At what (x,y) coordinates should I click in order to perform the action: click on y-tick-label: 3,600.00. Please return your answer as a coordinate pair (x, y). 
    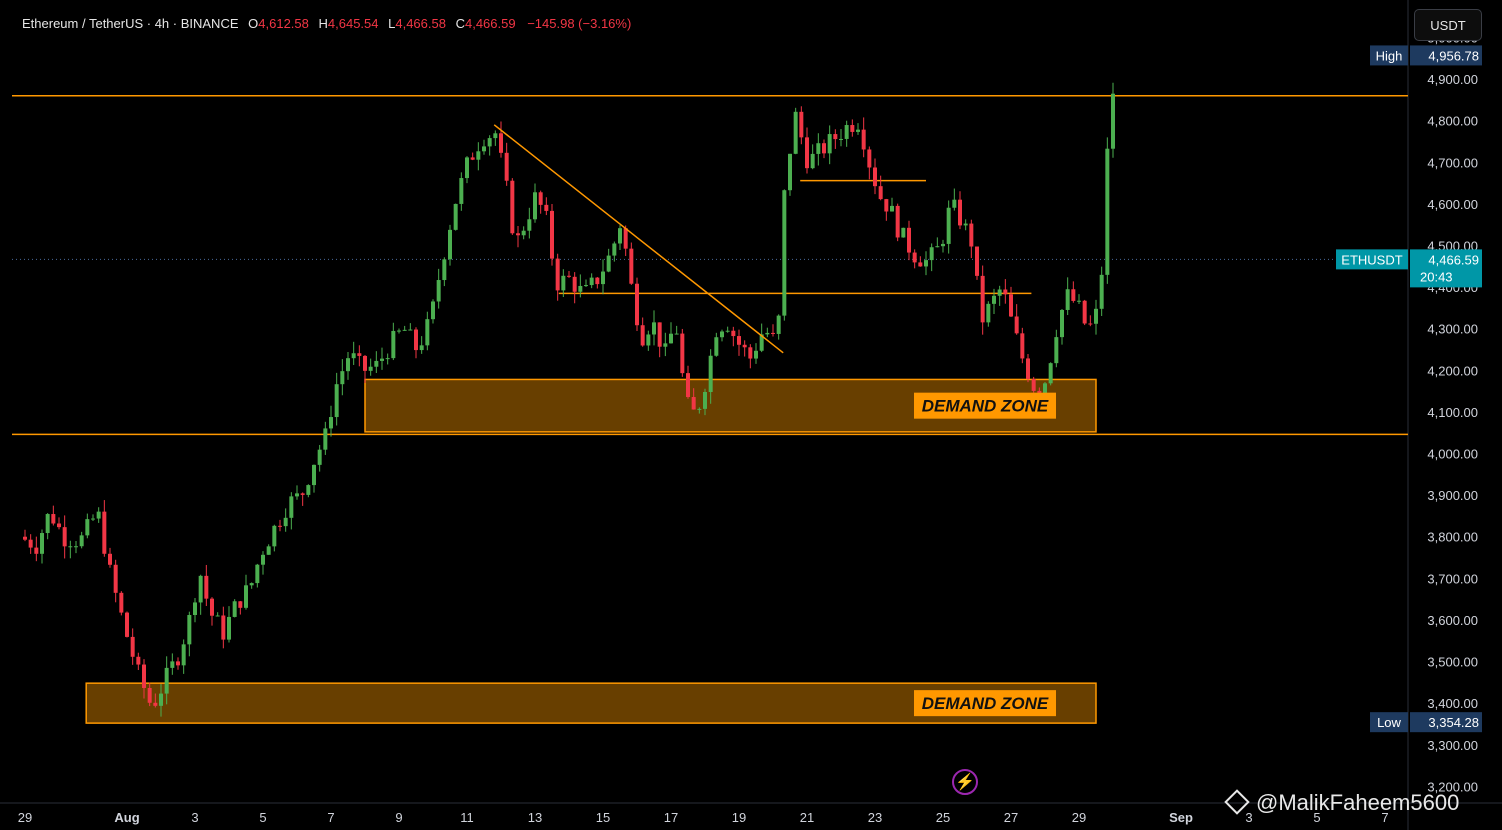
    Looking at the image, I should click on (1452, 620).